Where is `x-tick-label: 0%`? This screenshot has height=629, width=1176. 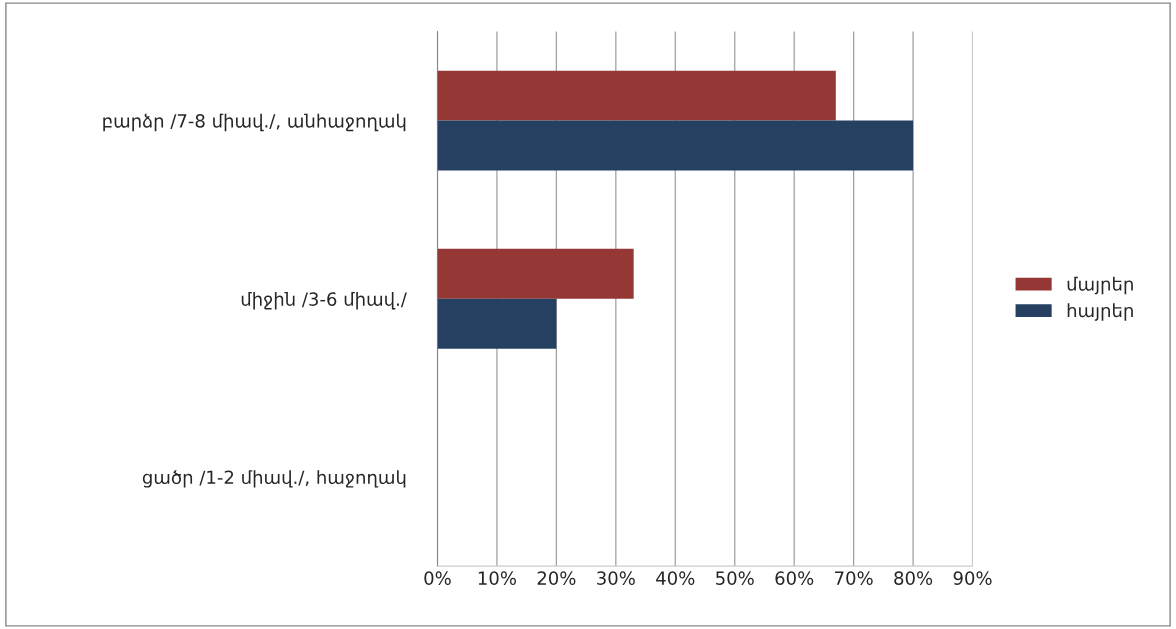 x-tick-label: 0% is located at coordinates (437, 578).